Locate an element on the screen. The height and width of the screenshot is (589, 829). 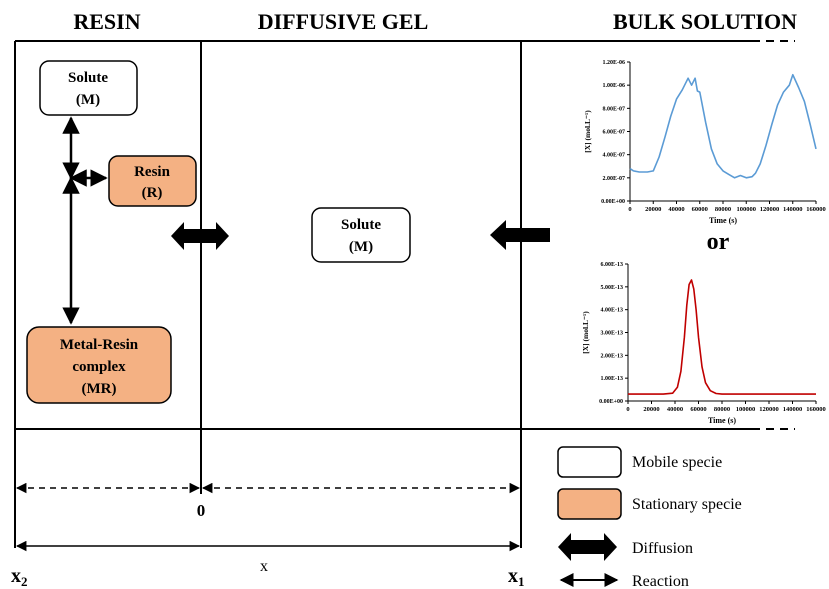
legend-mobile-swatch is located at coordinates (589, 462).